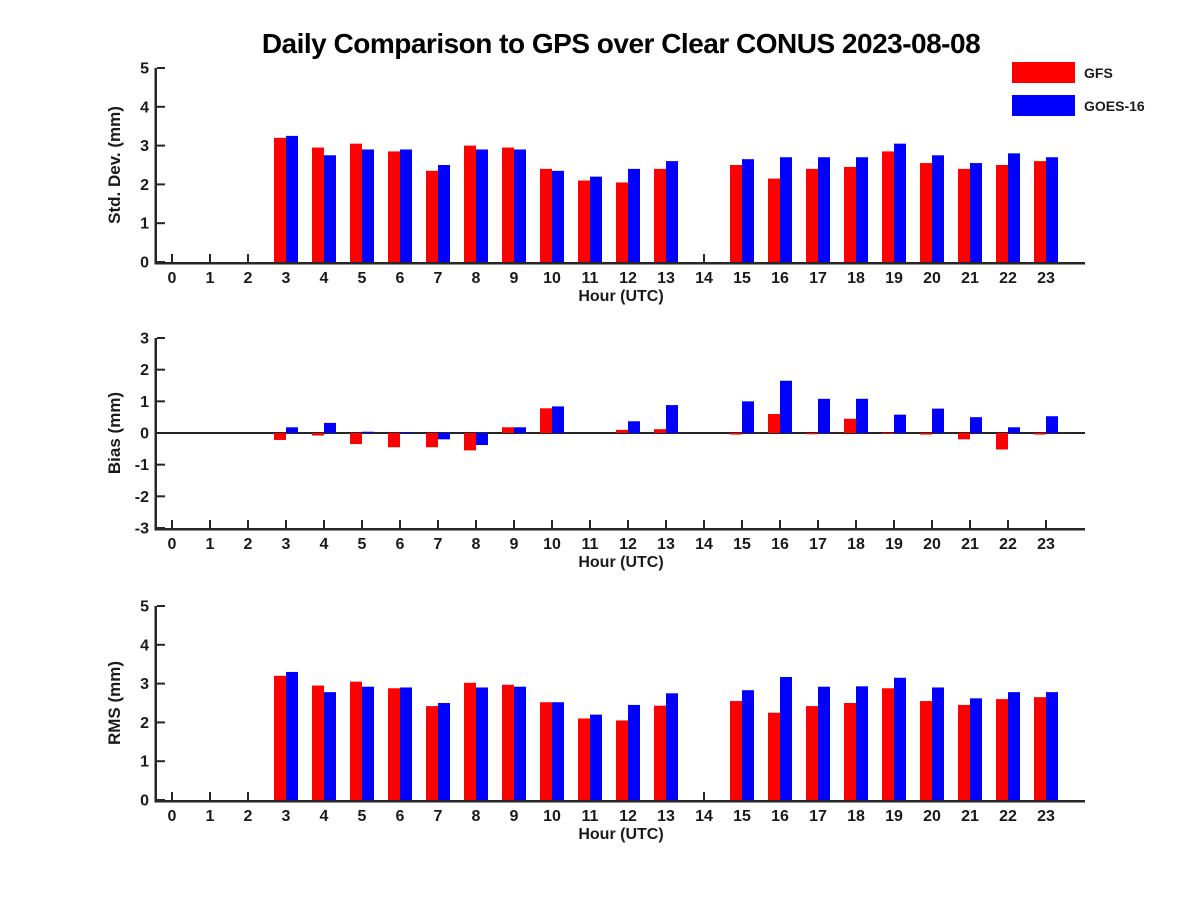 The image size is (1200, 900). What do you see at coordinates (1043, 105) in the screenshot?
I see `goes16-swatch` at bounding box center [1043, 105].